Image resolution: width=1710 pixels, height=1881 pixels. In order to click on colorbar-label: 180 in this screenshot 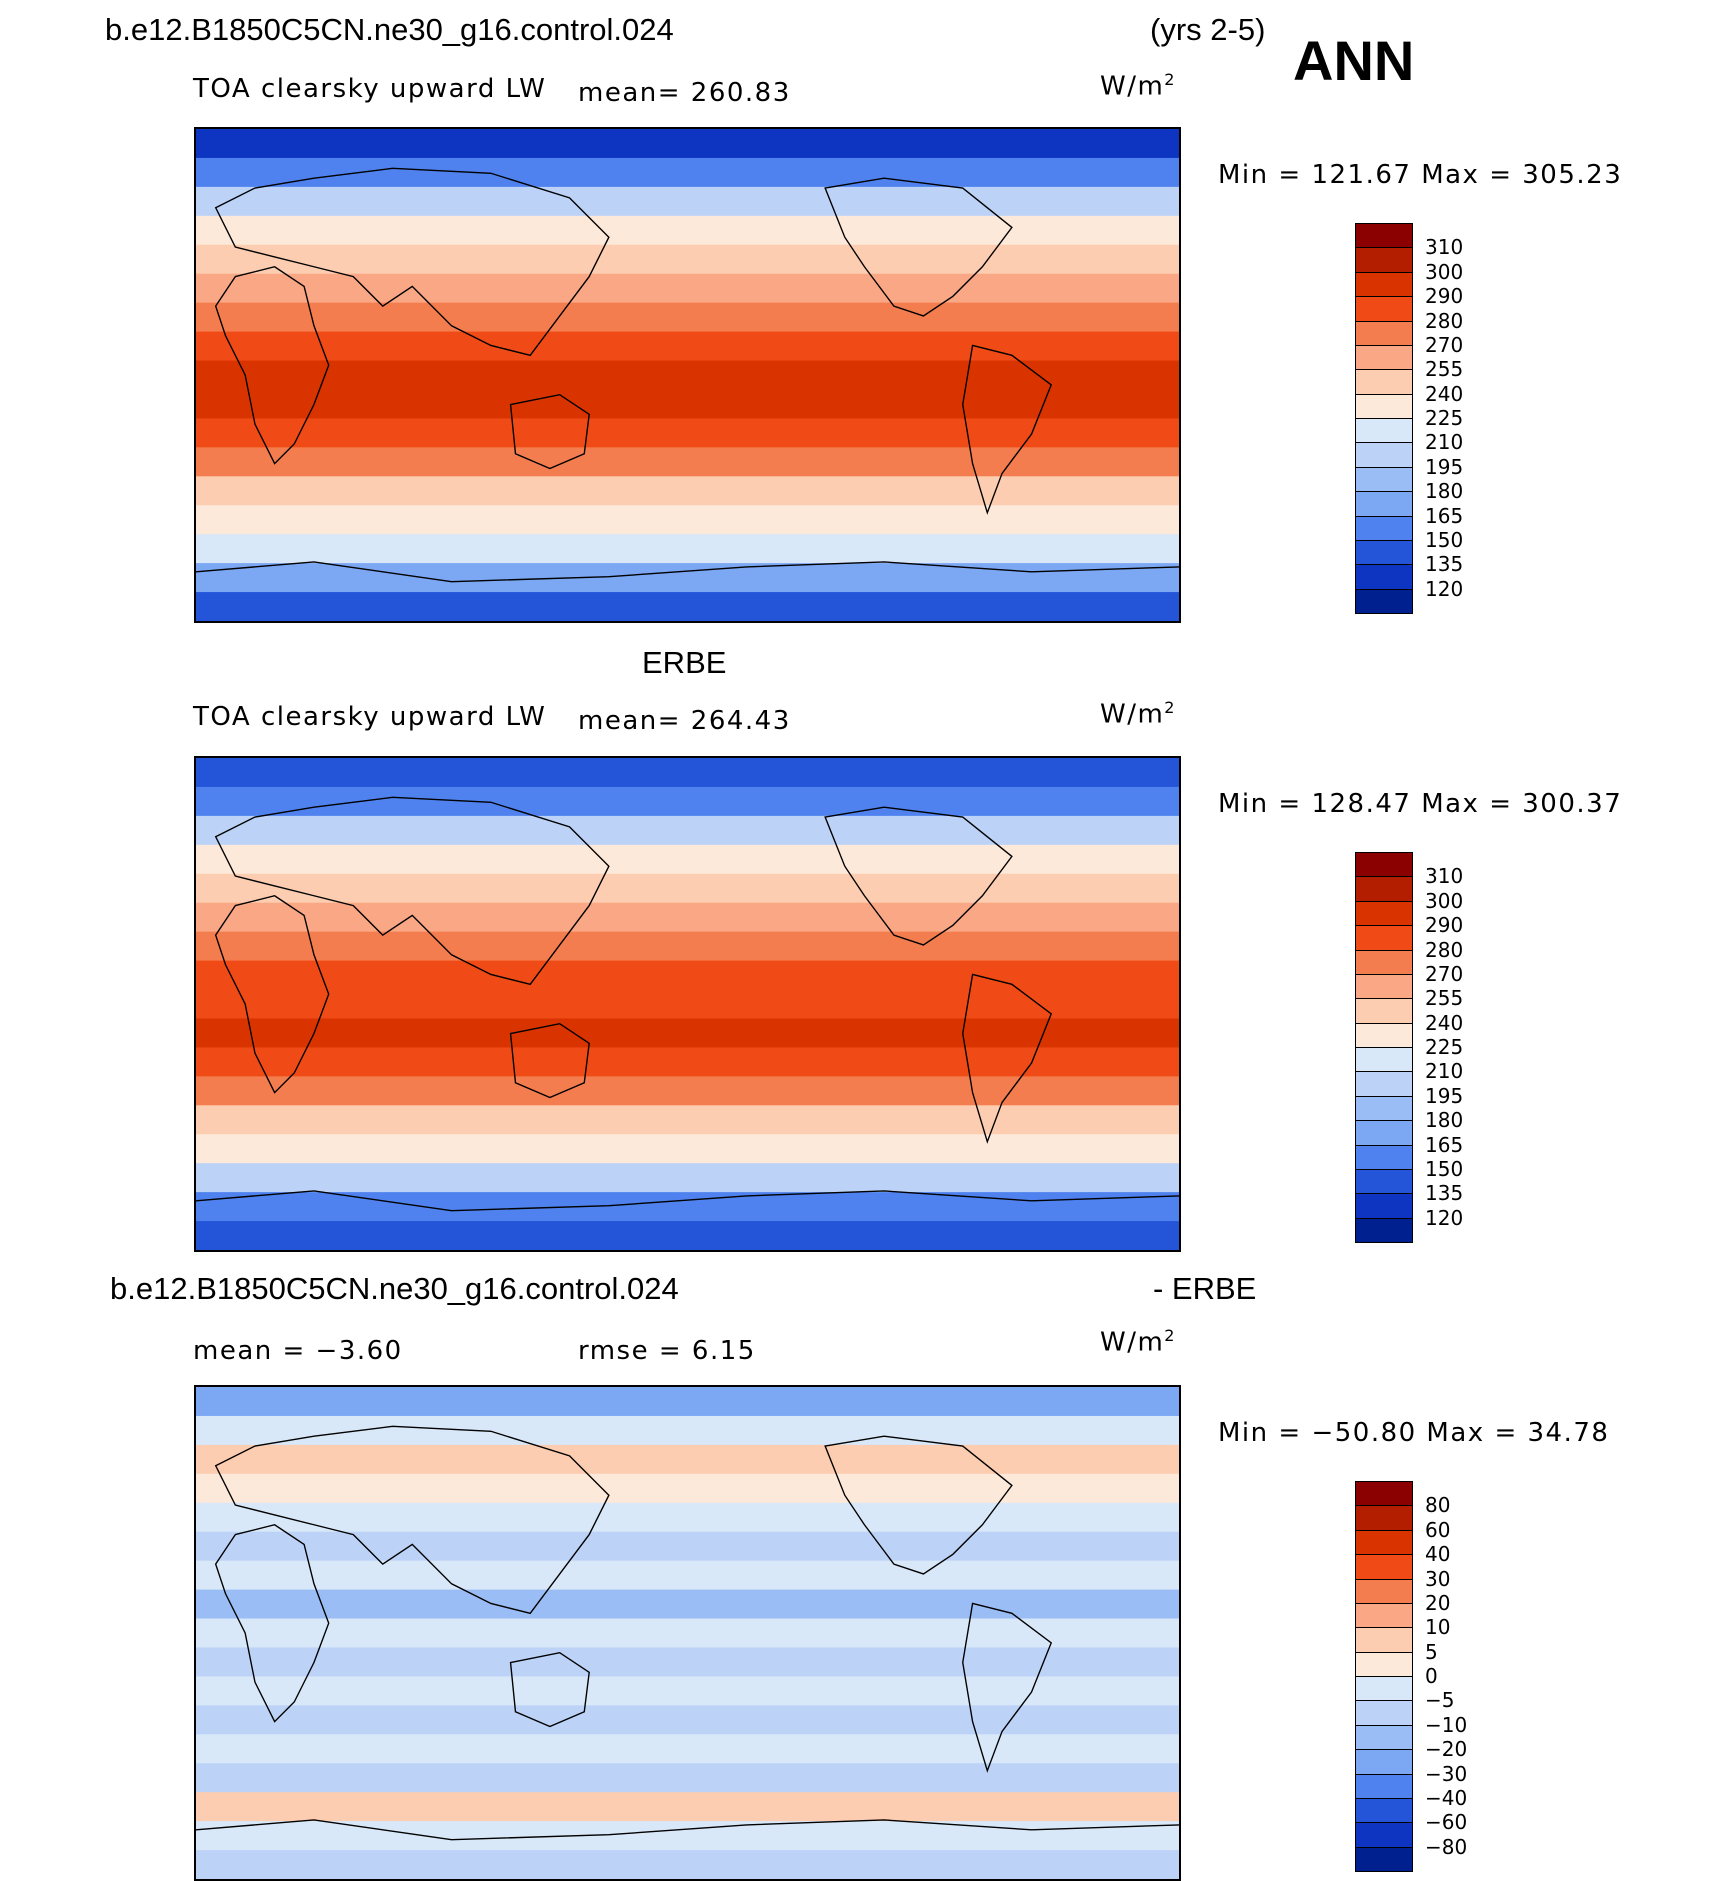, I will do `click(1444, 1120)`.